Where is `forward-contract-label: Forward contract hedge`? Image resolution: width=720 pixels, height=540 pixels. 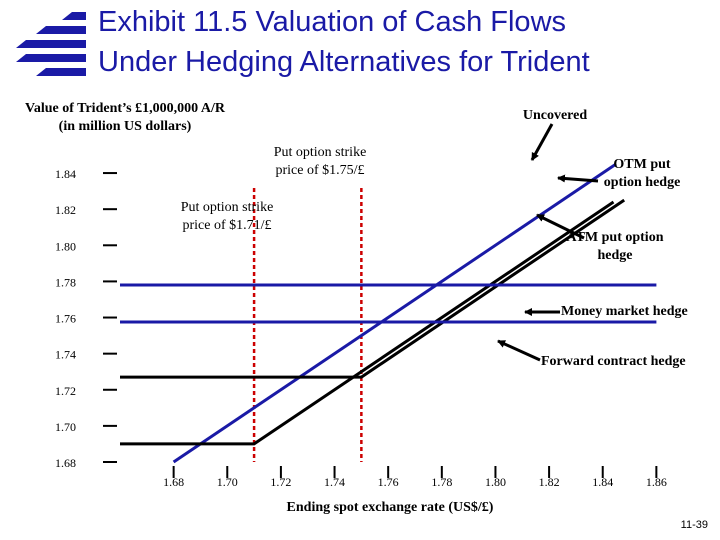 forward-contract-label: Forward contract hedge is located at coordinates (613, 361).